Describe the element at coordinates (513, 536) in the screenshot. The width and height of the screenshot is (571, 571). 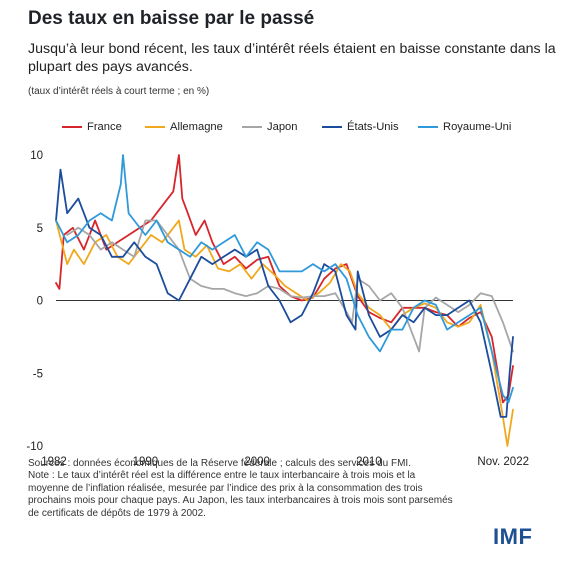
I see `imf-logo: IMF` at that location.